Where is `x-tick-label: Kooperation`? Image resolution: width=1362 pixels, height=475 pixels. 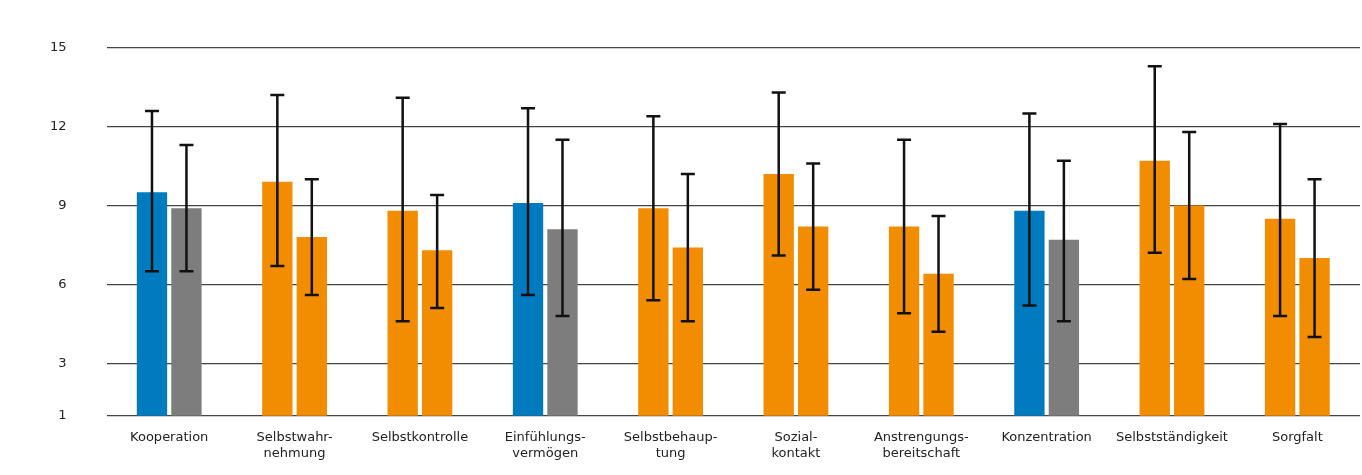
x-tick-label: Kooperation is located at coordinates (169, 436).